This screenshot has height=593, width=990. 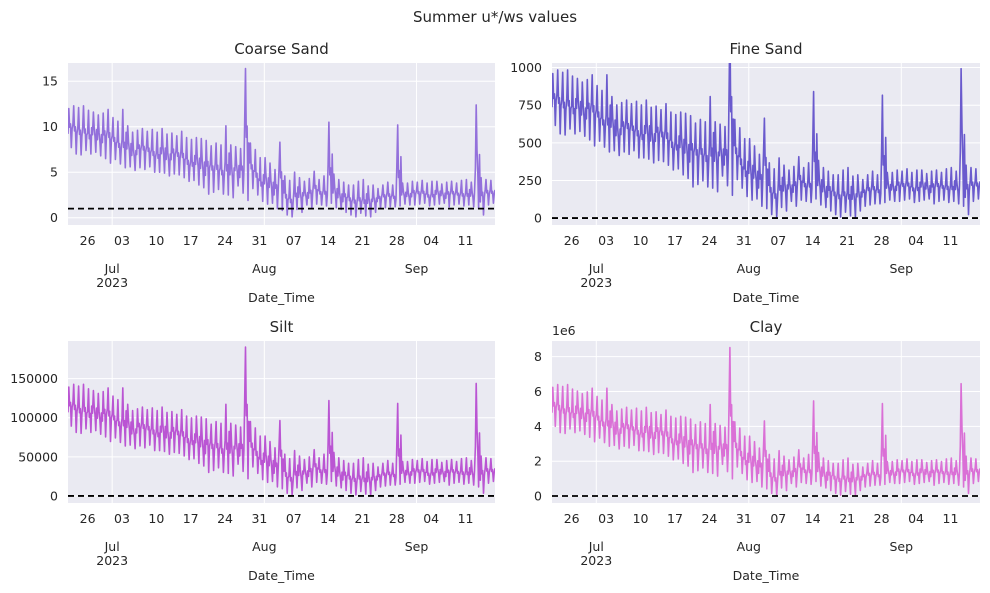 I want to click on figure-title: Summer u*/ws values, so click(x=495, y=17).